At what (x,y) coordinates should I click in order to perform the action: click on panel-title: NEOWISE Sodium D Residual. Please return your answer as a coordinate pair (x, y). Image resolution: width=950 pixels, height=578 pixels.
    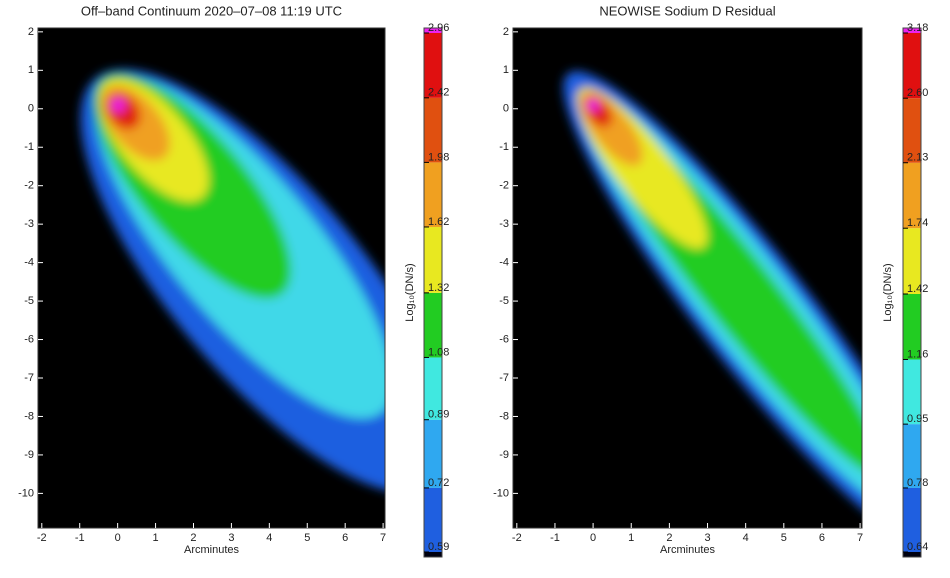
    Looking at the image, I should click on (687, 10).